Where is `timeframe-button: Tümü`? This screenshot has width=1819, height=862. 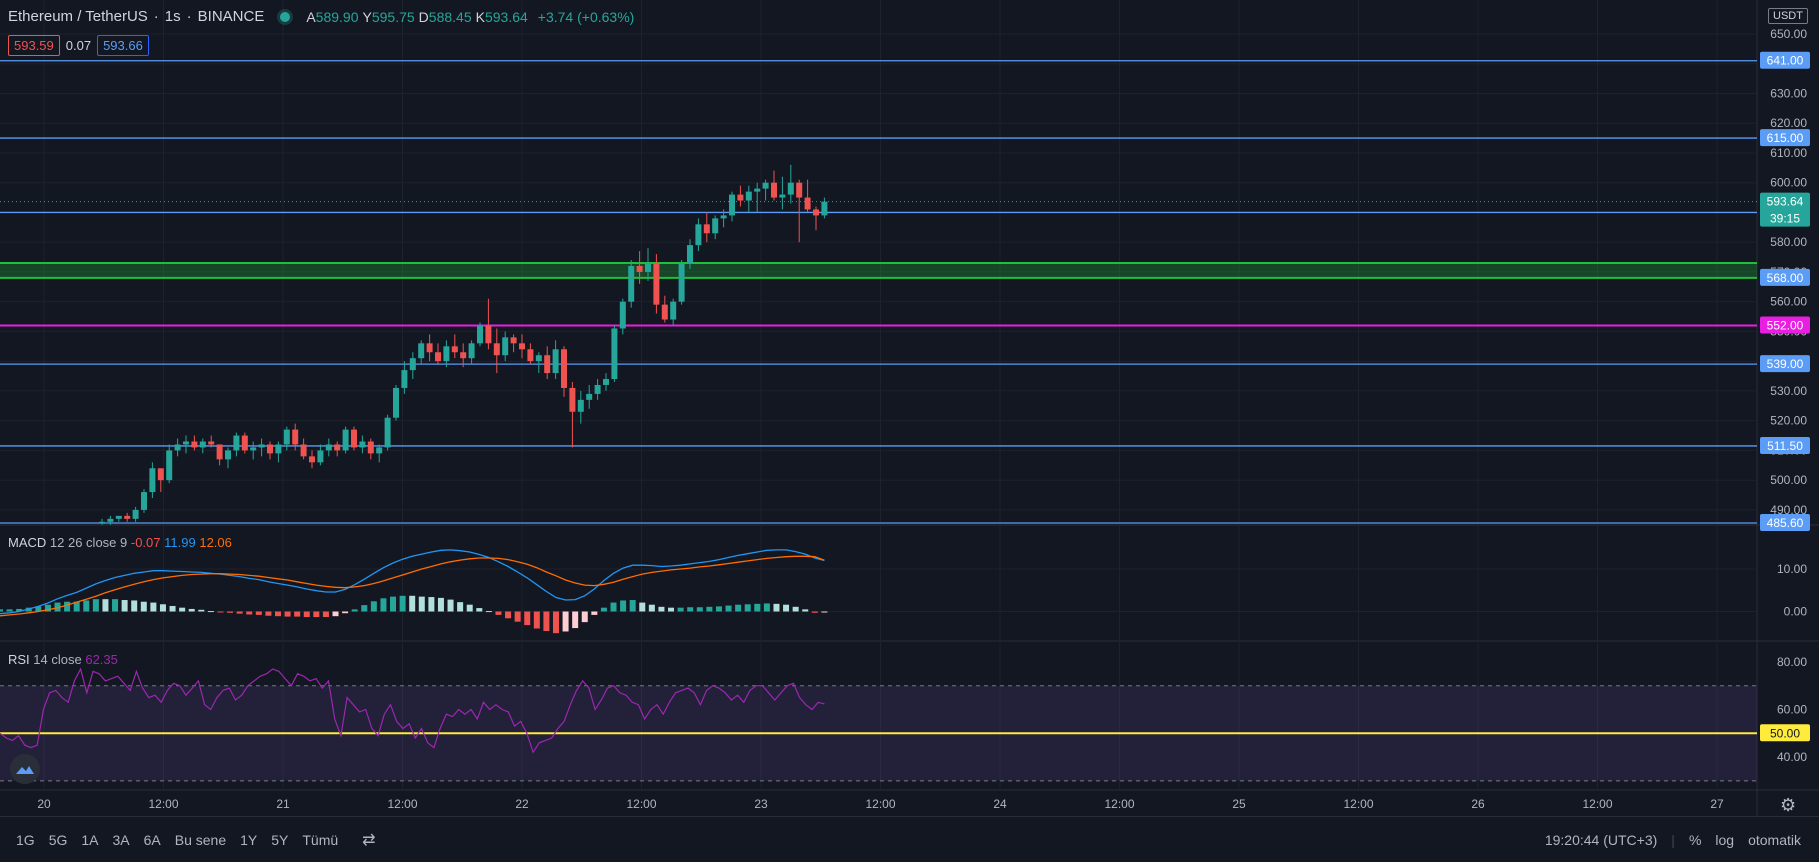
timeframe-button: Tümü is located at coordinates (320, 839).